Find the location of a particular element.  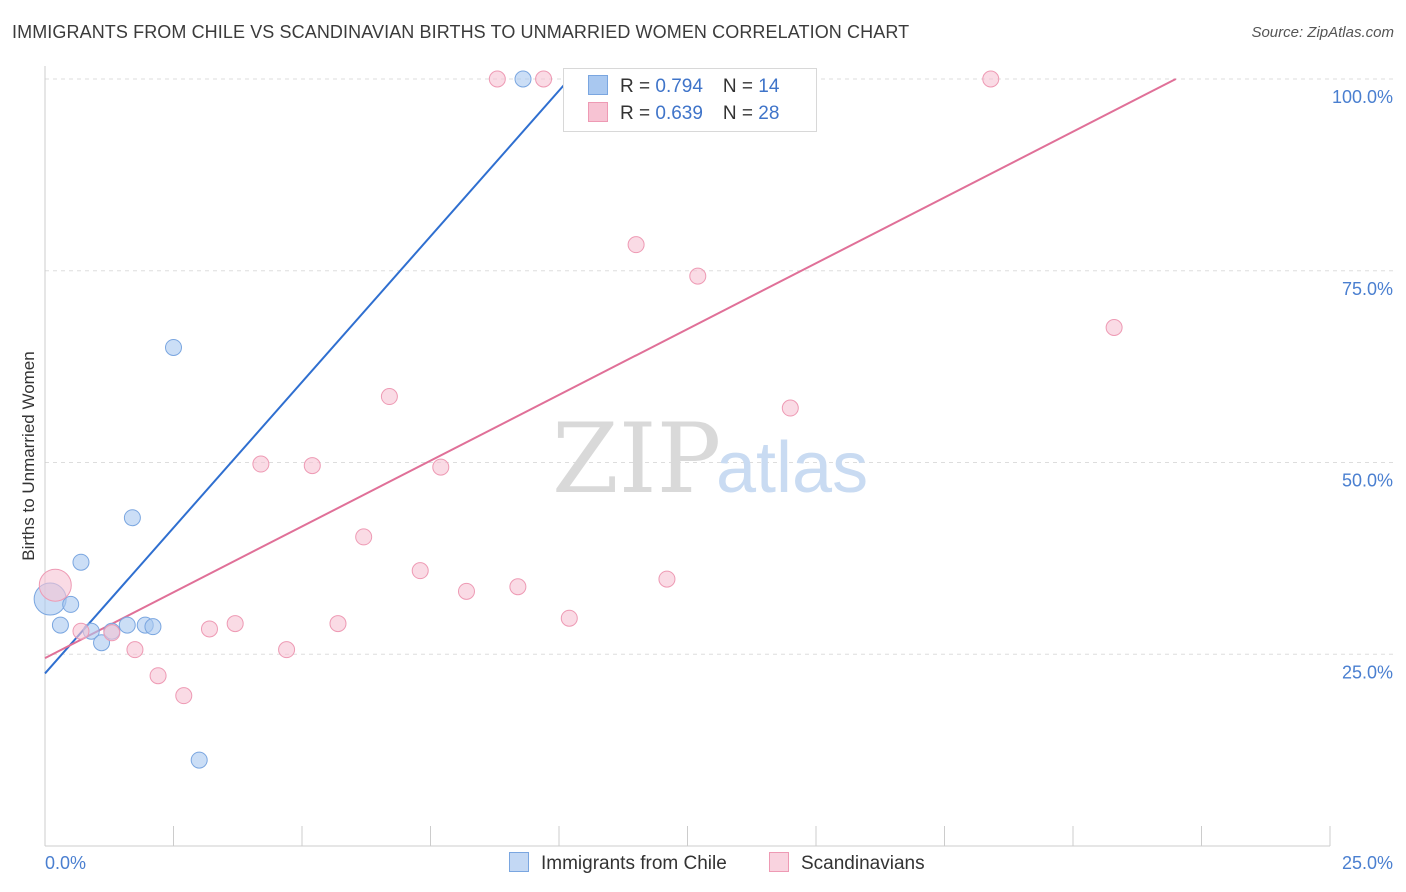

correlation-legend: R = 0.794 N = 14 R = 0.639 N = 28 is located at coordinates (690, 100).